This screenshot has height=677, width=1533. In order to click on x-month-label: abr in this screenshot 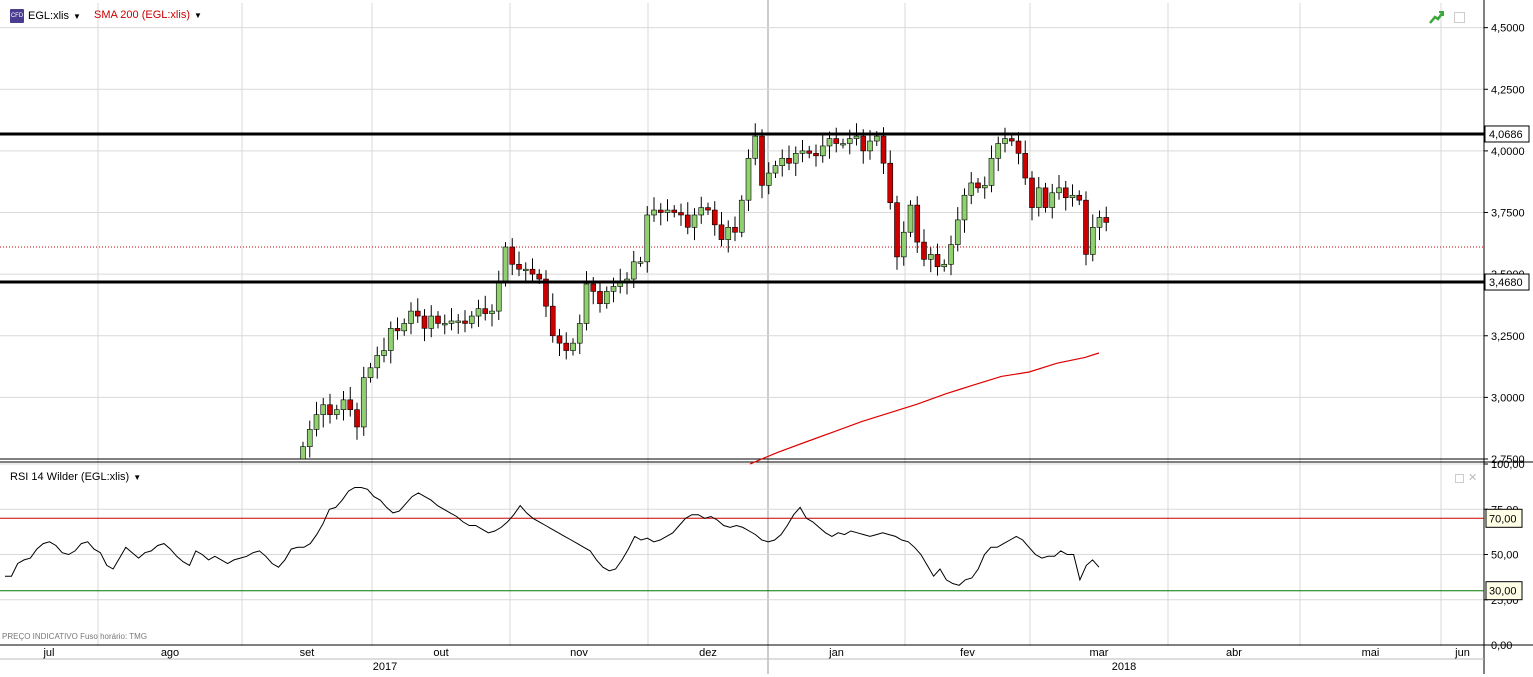, I will do `click(1234, 653)`.